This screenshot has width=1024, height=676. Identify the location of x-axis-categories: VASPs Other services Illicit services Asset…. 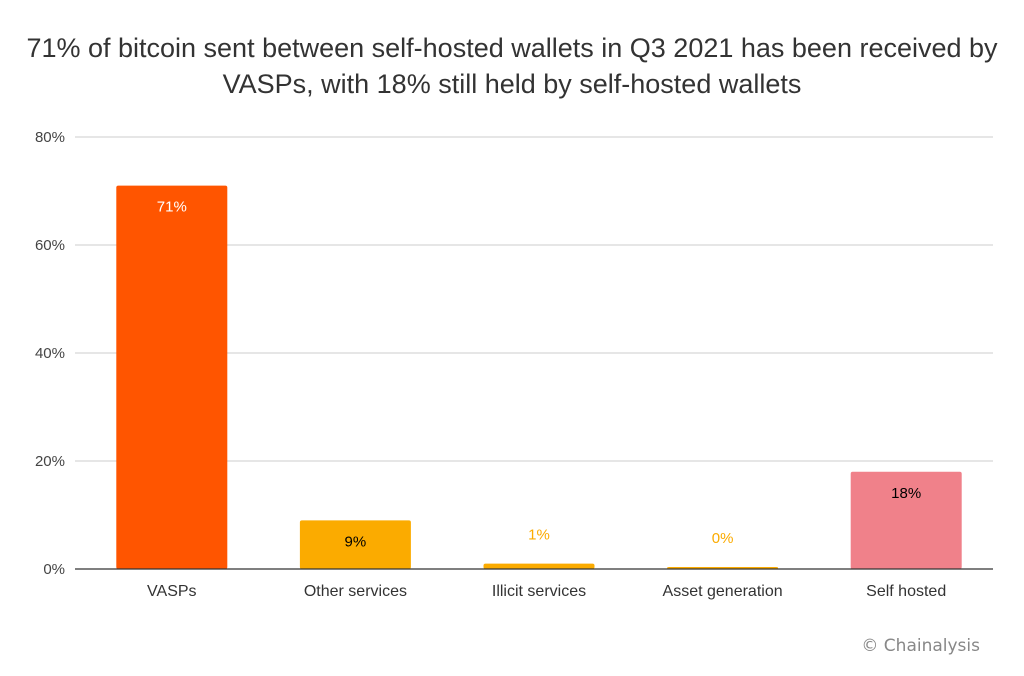
(546, 591).